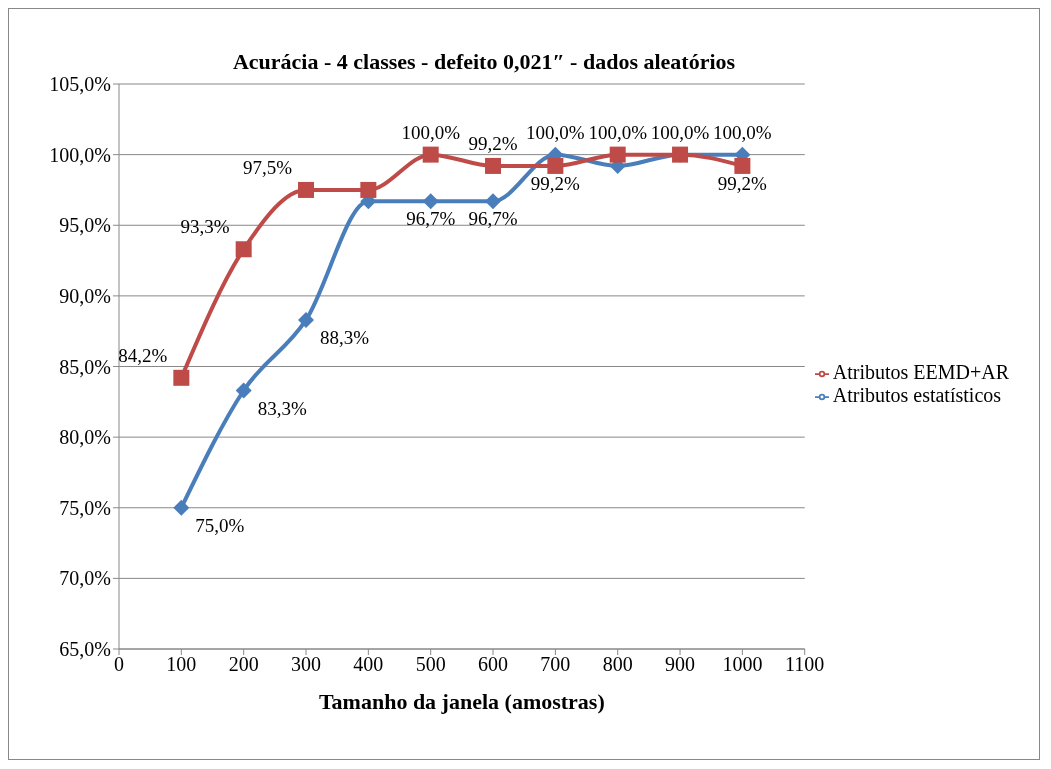 Image resolution: width=1051 pixels, height=769 pixels. I want to click on y-tick-label: 90,0%, so click(85, 295).